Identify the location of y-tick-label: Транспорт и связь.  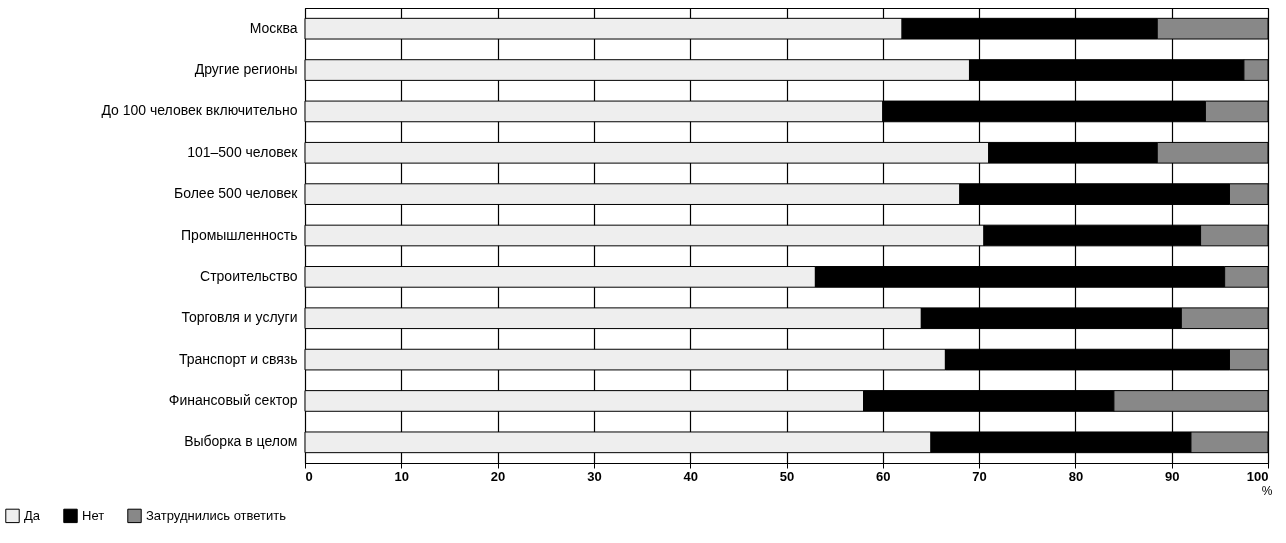
(238, 358).